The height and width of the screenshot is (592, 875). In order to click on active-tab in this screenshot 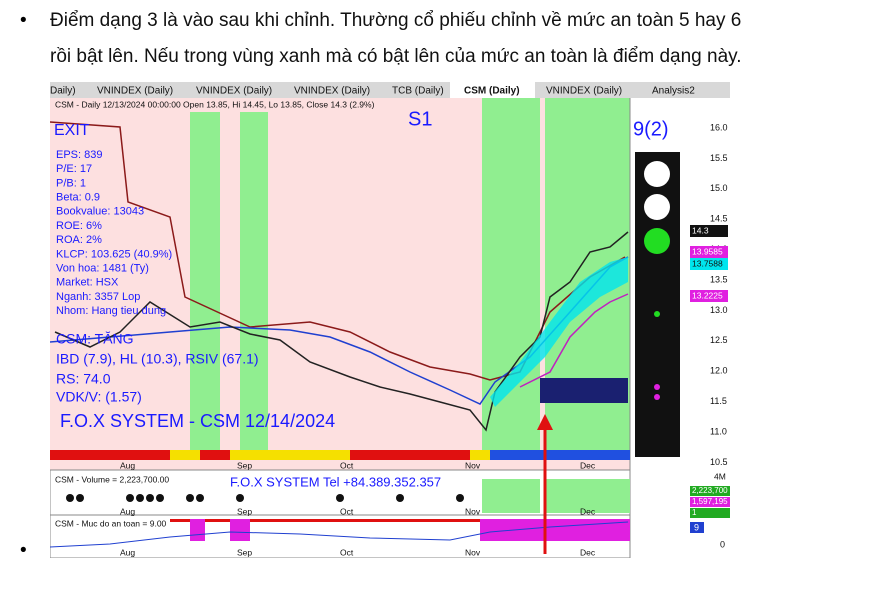, I will do `click(492, 90)`.